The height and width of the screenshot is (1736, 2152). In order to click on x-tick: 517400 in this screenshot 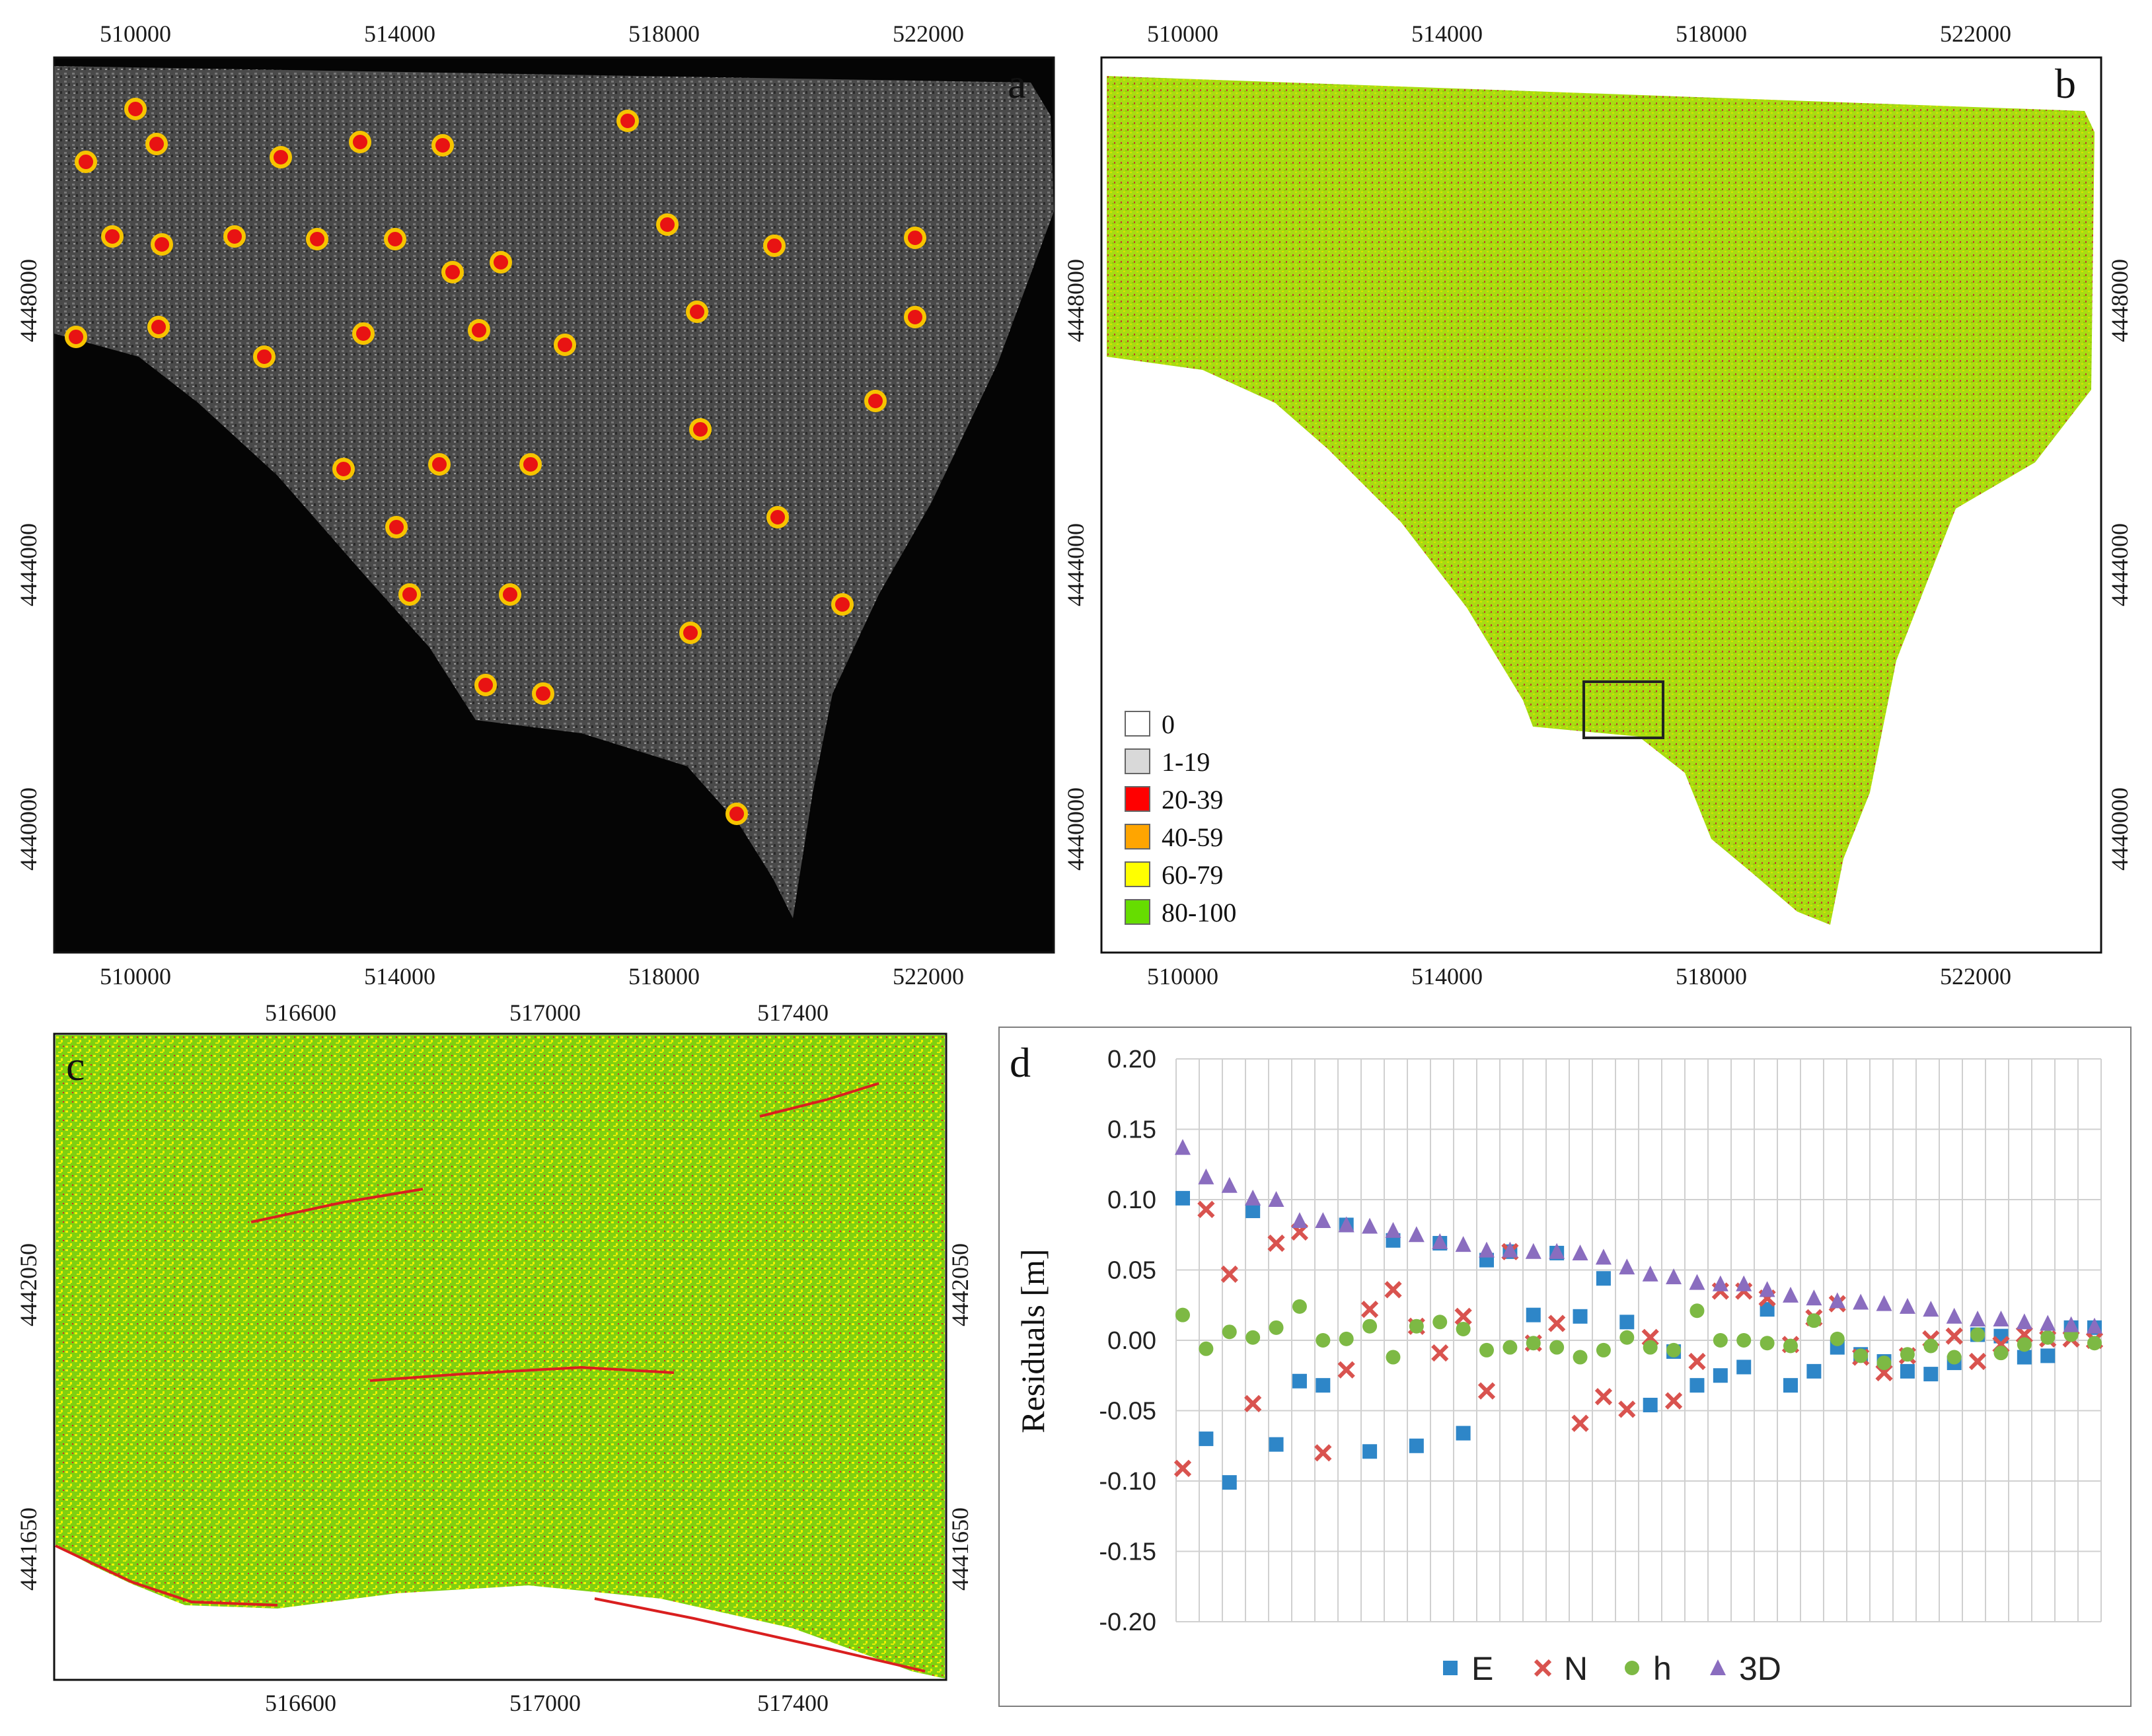, I will do `click(793, 1703)`.